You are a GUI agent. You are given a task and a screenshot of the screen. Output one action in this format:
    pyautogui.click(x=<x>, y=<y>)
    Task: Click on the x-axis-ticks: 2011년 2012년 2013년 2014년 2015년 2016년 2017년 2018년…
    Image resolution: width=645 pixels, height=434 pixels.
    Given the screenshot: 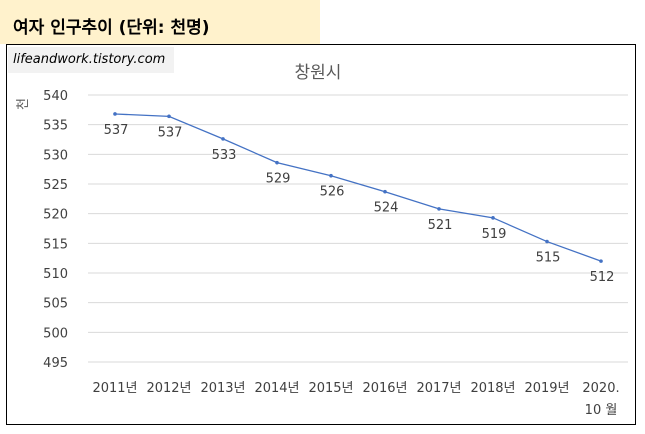 What is the action you would take?
    pyautogui.click(x=355, y=399)
    